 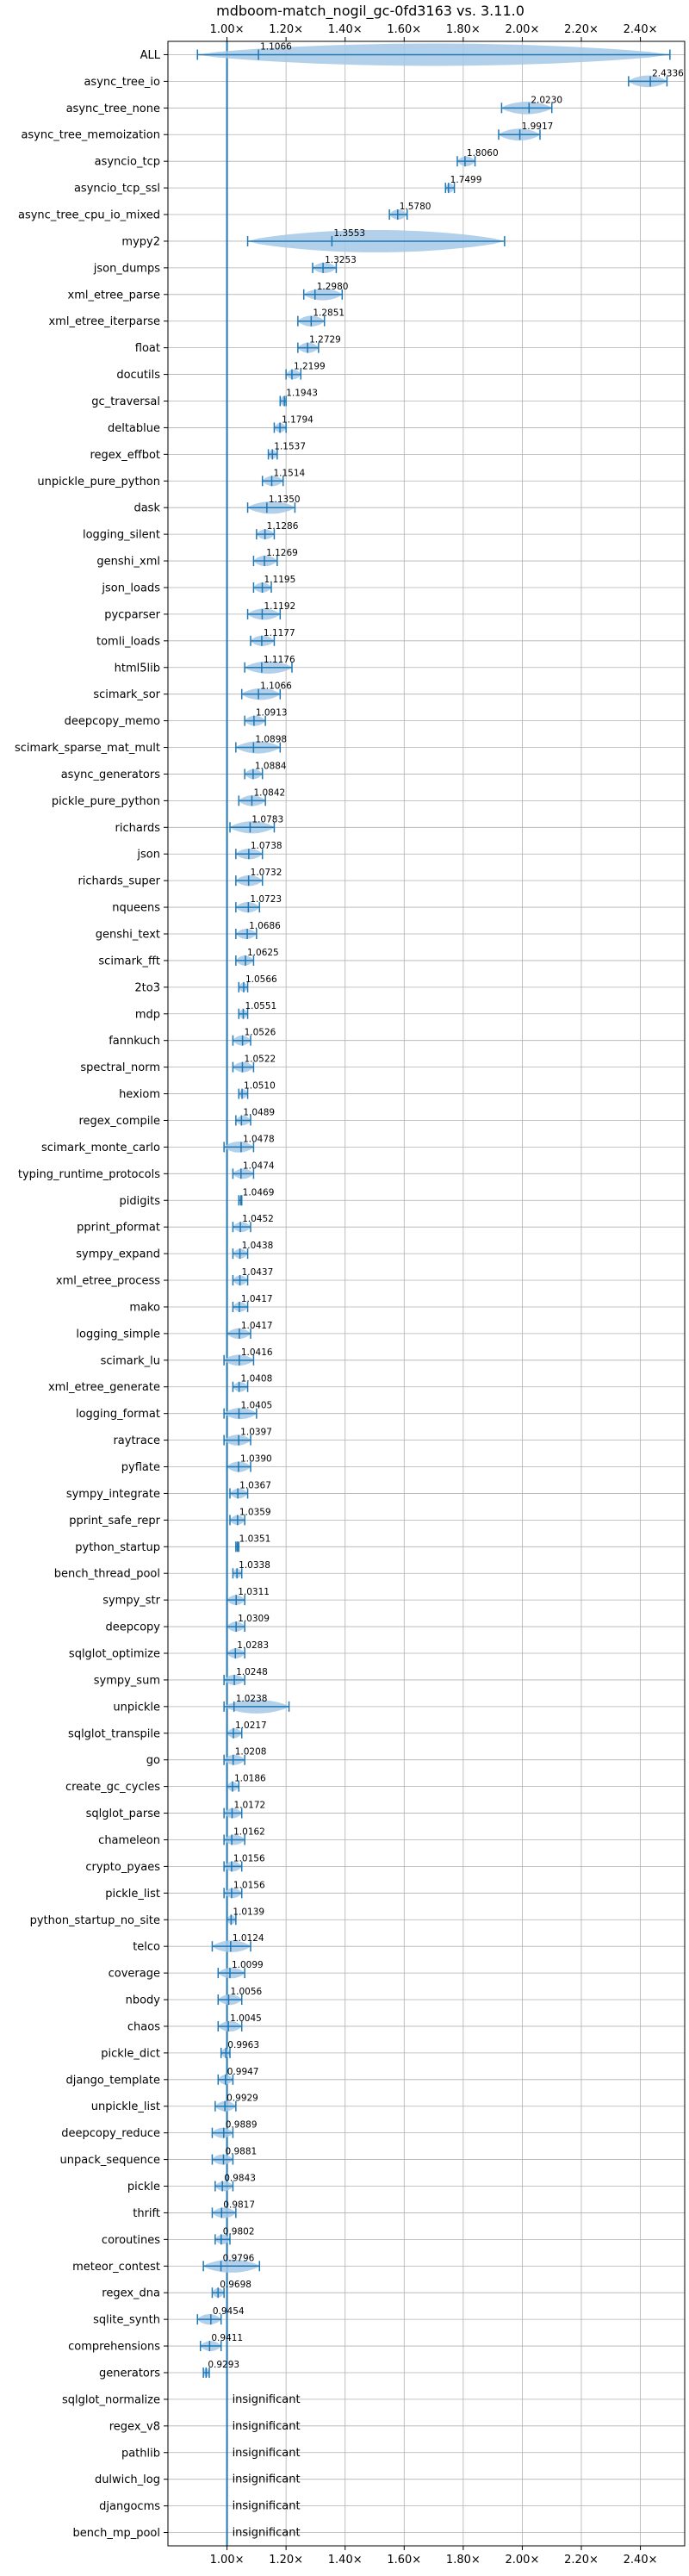 I want to click on value-label: 1.0139, so click(x=248, y=1912).